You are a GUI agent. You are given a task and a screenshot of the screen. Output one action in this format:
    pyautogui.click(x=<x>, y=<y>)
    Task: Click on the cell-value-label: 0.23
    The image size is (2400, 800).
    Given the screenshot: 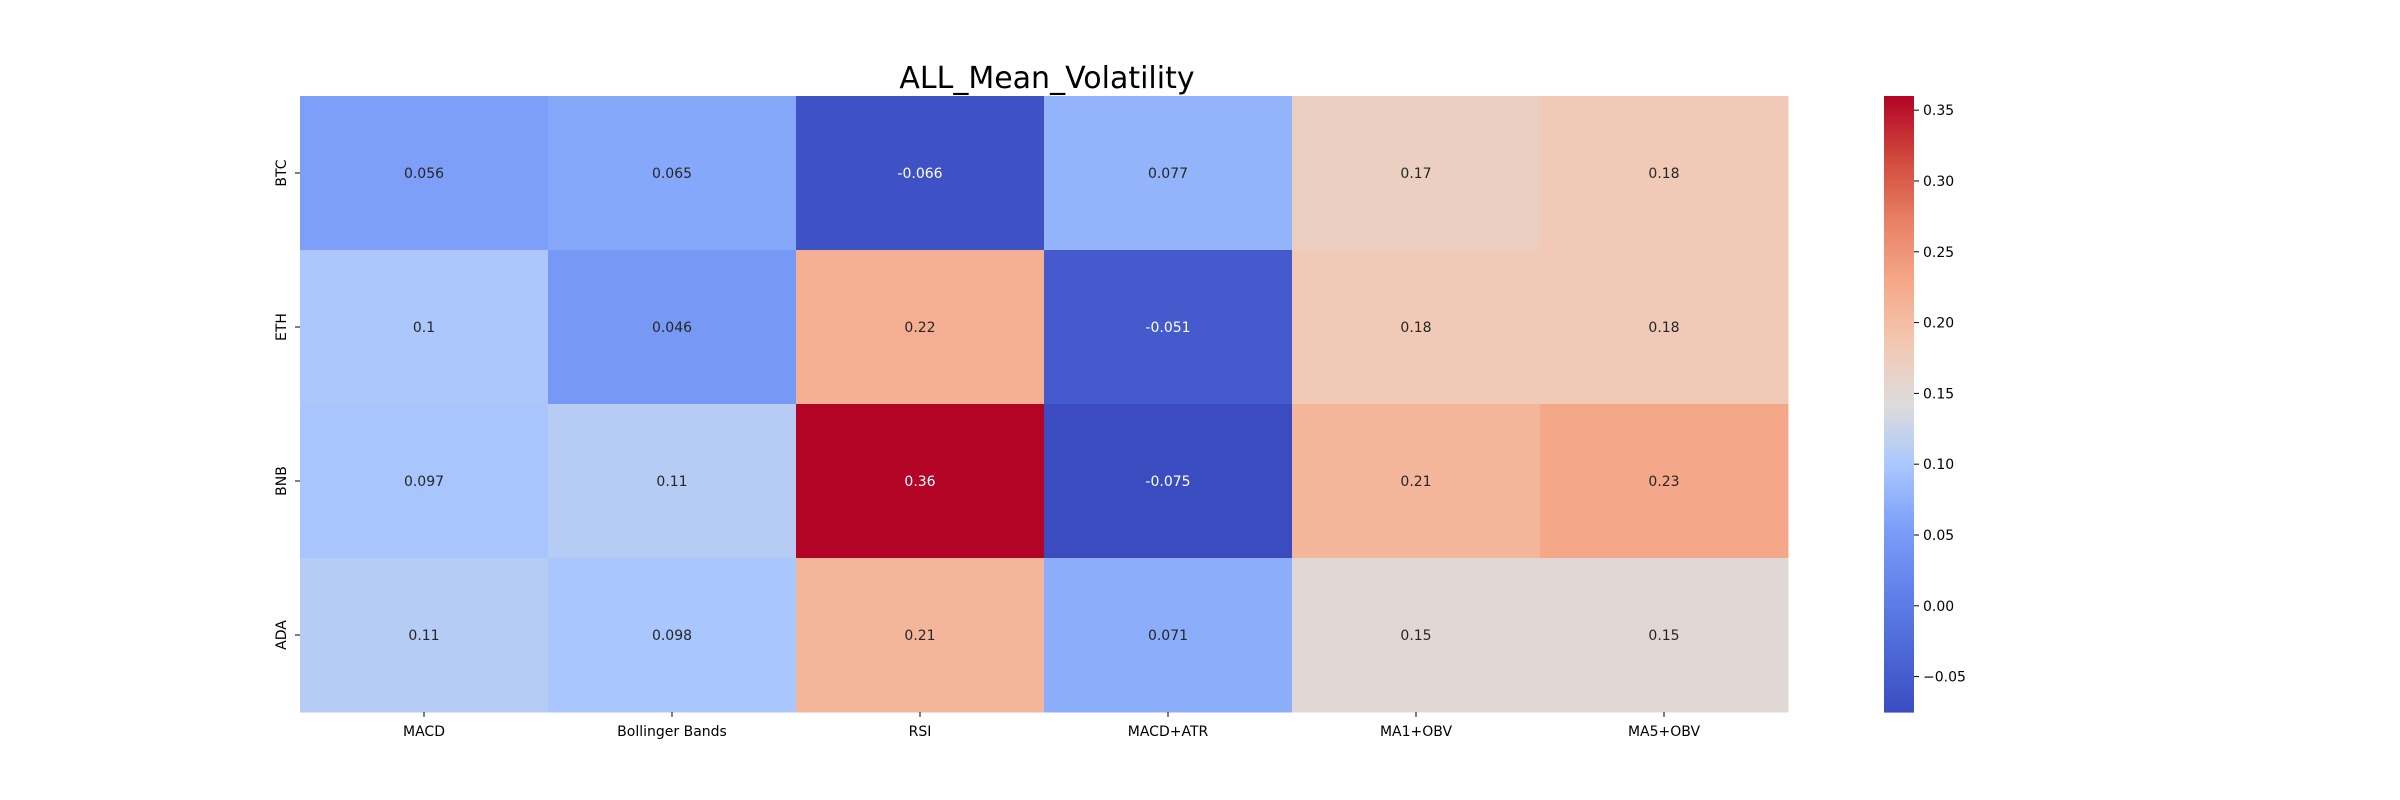 What is the action you would take?
    pyautogui.click(x=1663, y=482)
    